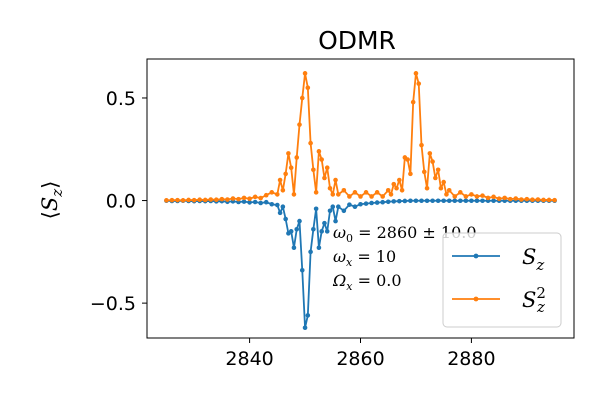 This screenshot has width=600, height=400. What do you see at coordinates (360, 359) in the screenshot?
I see `x-tick-label: 2860` at bounding box center [360, 359].